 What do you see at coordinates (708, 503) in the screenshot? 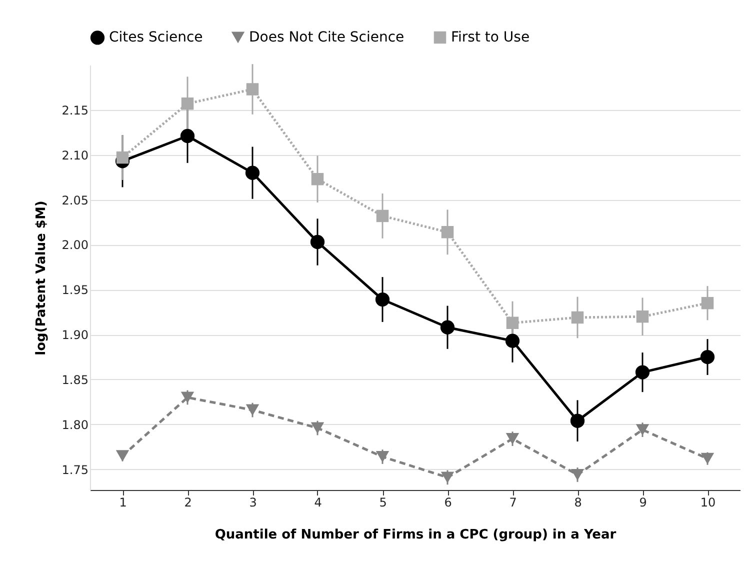
I see `x-tick-label: 10` at bounding box center [708, 503].